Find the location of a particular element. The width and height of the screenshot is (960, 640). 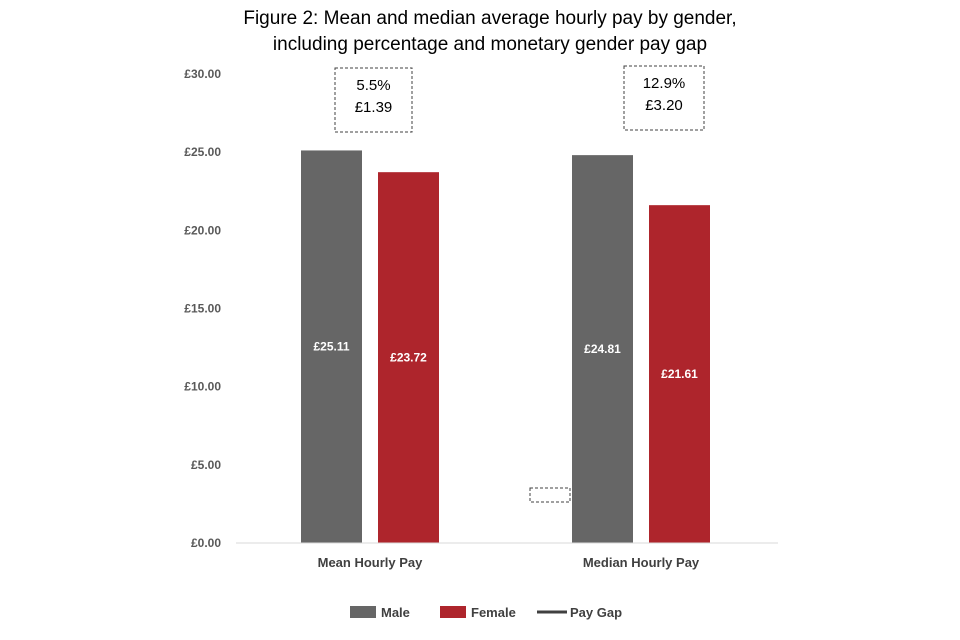

y-tick-label: £15.00 is located at coordinates (202, 309).